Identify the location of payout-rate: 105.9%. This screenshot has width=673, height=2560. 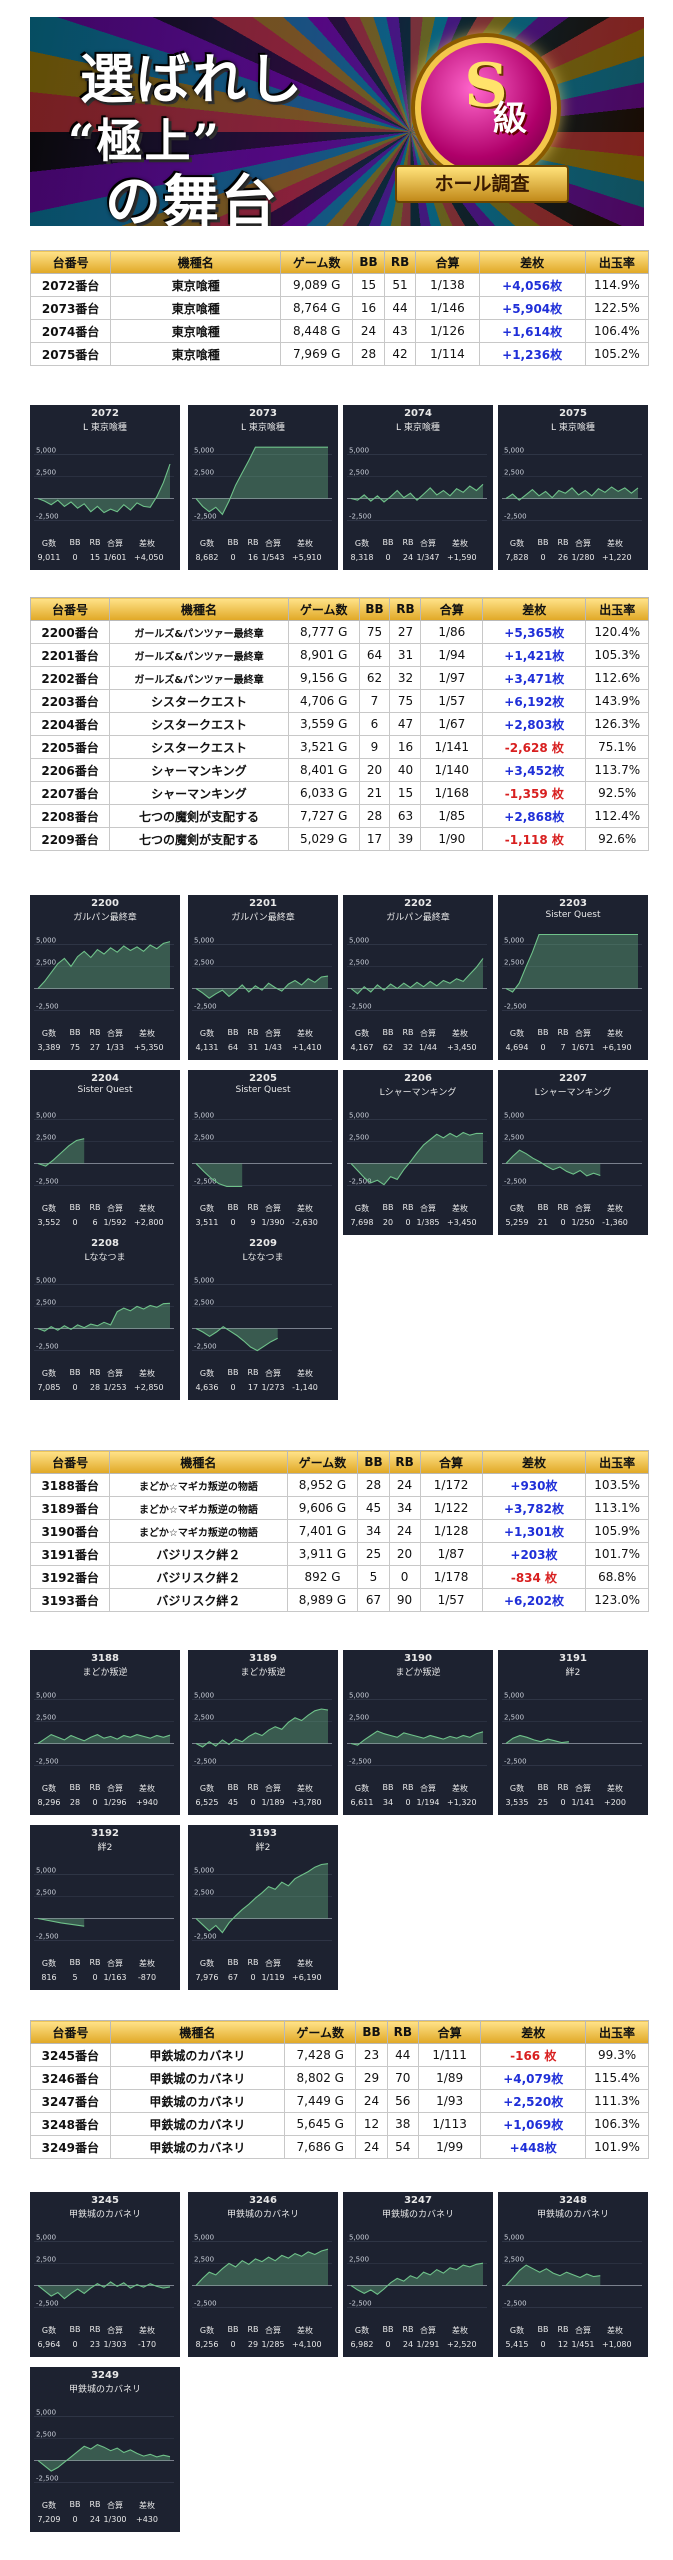
(617, 1531).